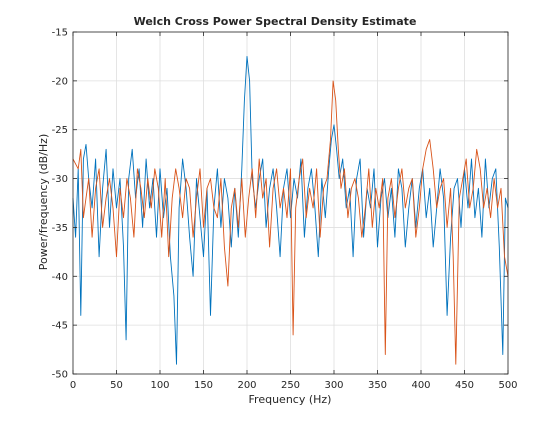 Image resolution: width=560 pixels, height=425 pixels. Describe the element at coordinates (43, 202) in the screenshot. I see `y-axis-label: Power/frequency (dB/Hz)` at that location.